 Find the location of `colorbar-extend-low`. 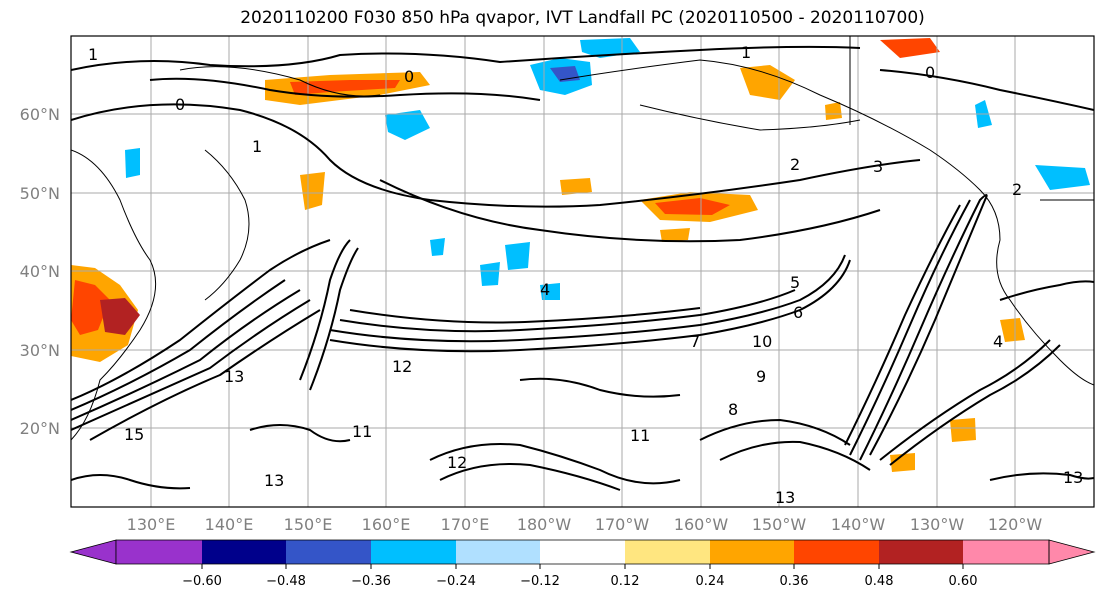

colorbar-extend-low is located at coordinates (93, 552).